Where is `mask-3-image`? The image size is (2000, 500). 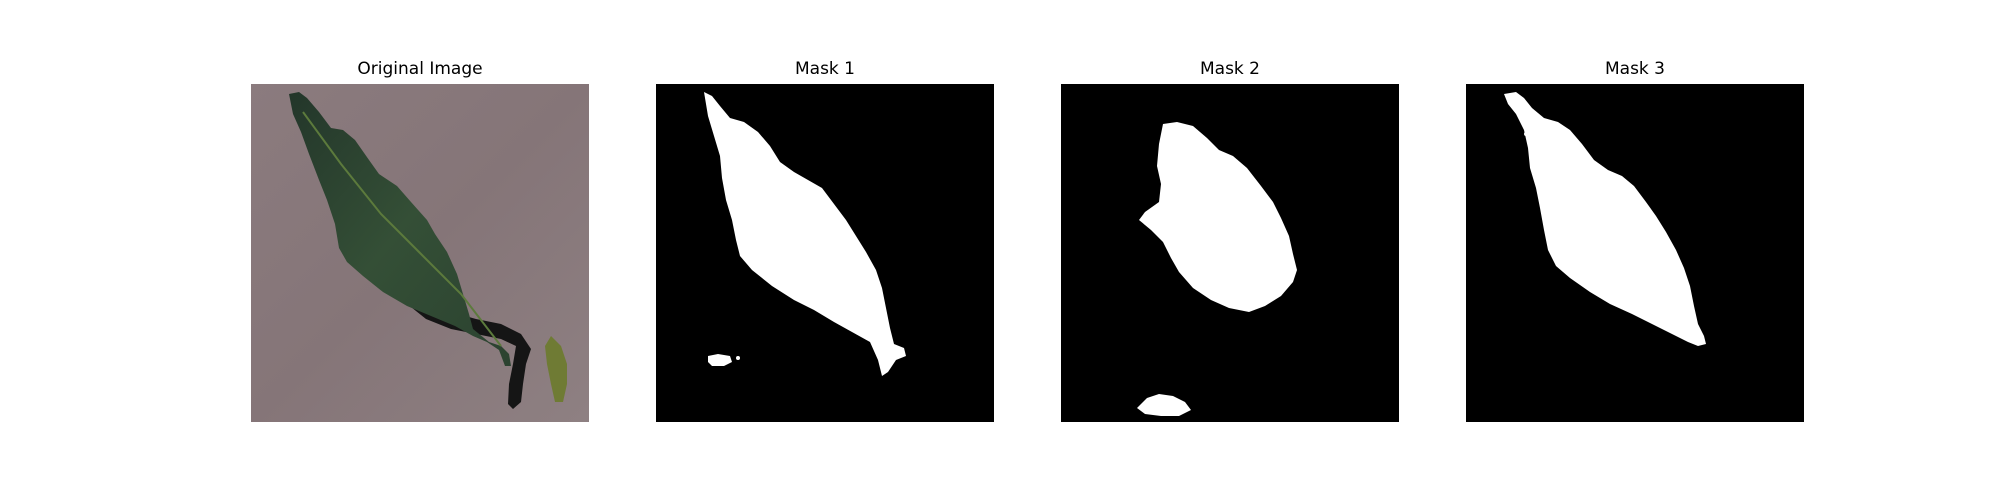 mask-3-image is located at coordinates (1635, 253).